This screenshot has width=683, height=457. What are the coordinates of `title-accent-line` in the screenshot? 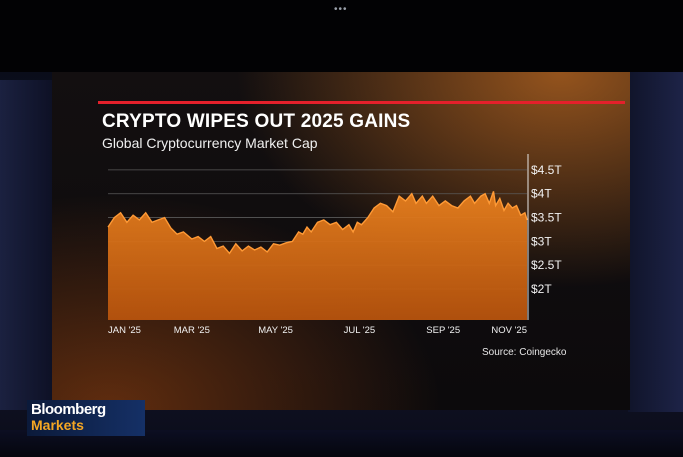 It's located at (361, 102).